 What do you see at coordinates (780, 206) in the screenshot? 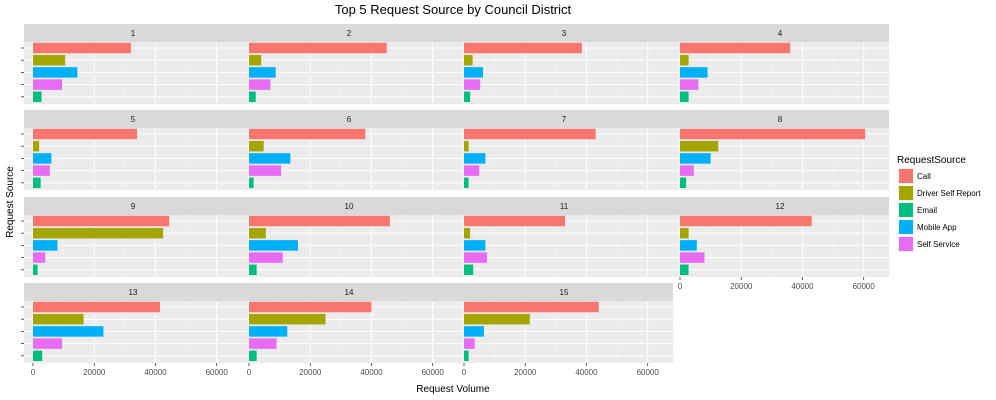
I see `facet-strip-label: 12` at bounding box center [780, 206].